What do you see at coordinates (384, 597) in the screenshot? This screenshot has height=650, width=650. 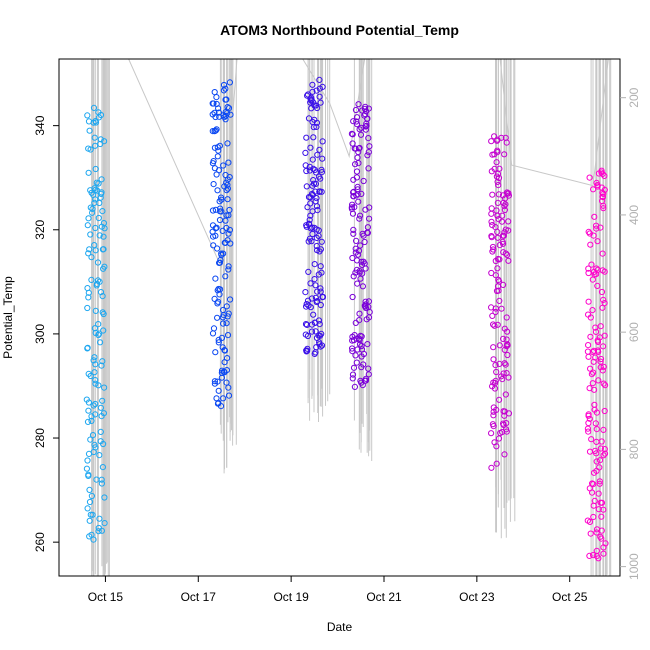 I see `x-tick-label: Oct 21` at bounding box center [384, 597].